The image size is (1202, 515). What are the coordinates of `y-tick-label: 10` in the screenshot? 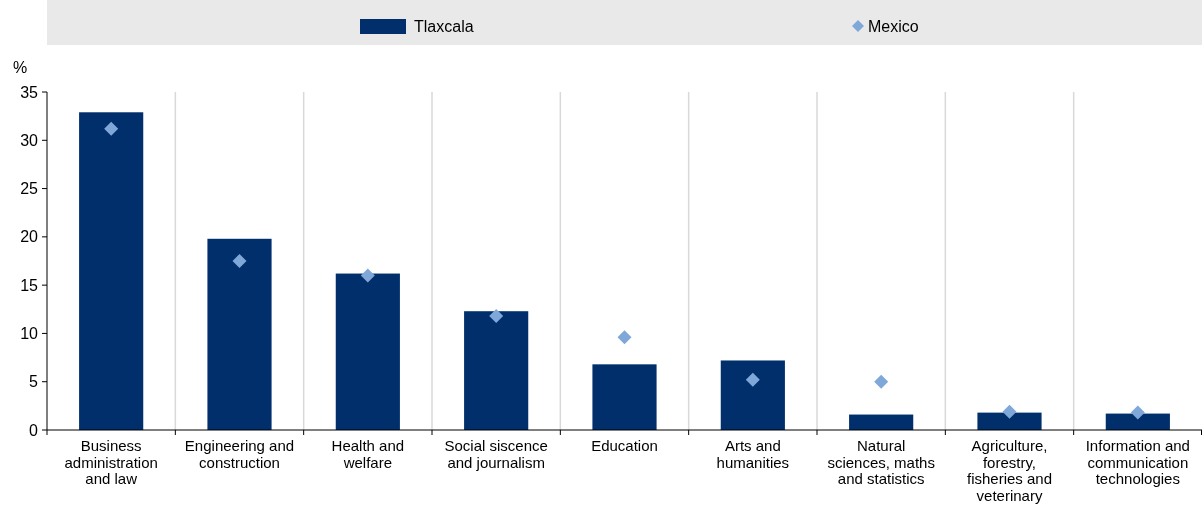 It's located at (29, 334).